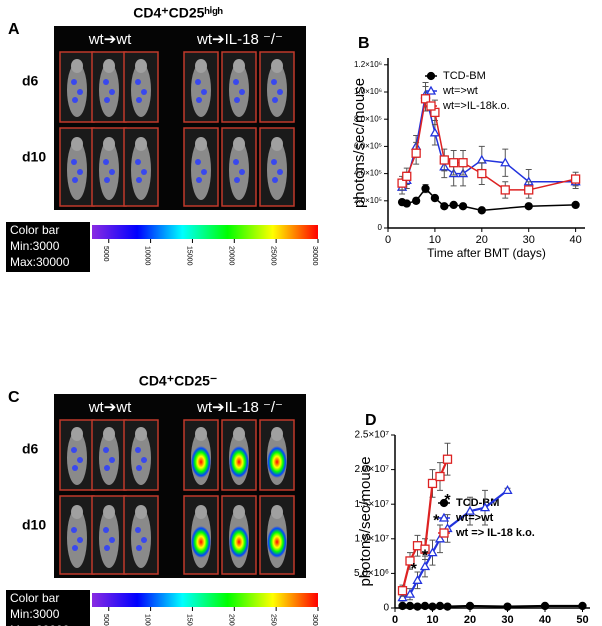 This screenshot has height=626, width=602. What do you see at coordinates (368, 91) in the screenshot?
I see `y-tick-label: 1.0×10⁶` at bounding box center [368, 91].